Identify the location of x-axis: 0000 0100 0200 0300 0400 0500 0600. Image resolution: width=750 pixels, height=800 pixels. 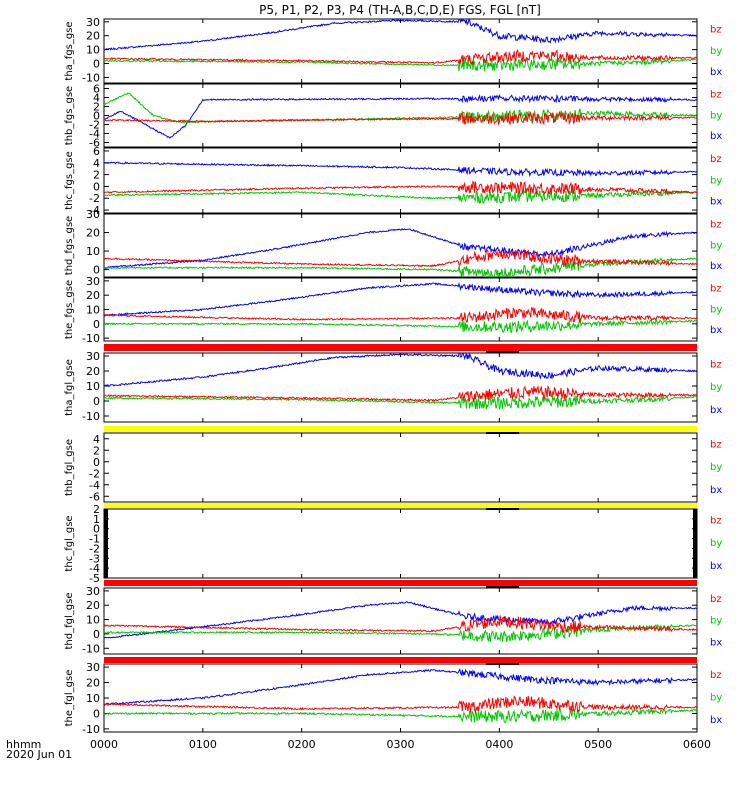
(400, 744).